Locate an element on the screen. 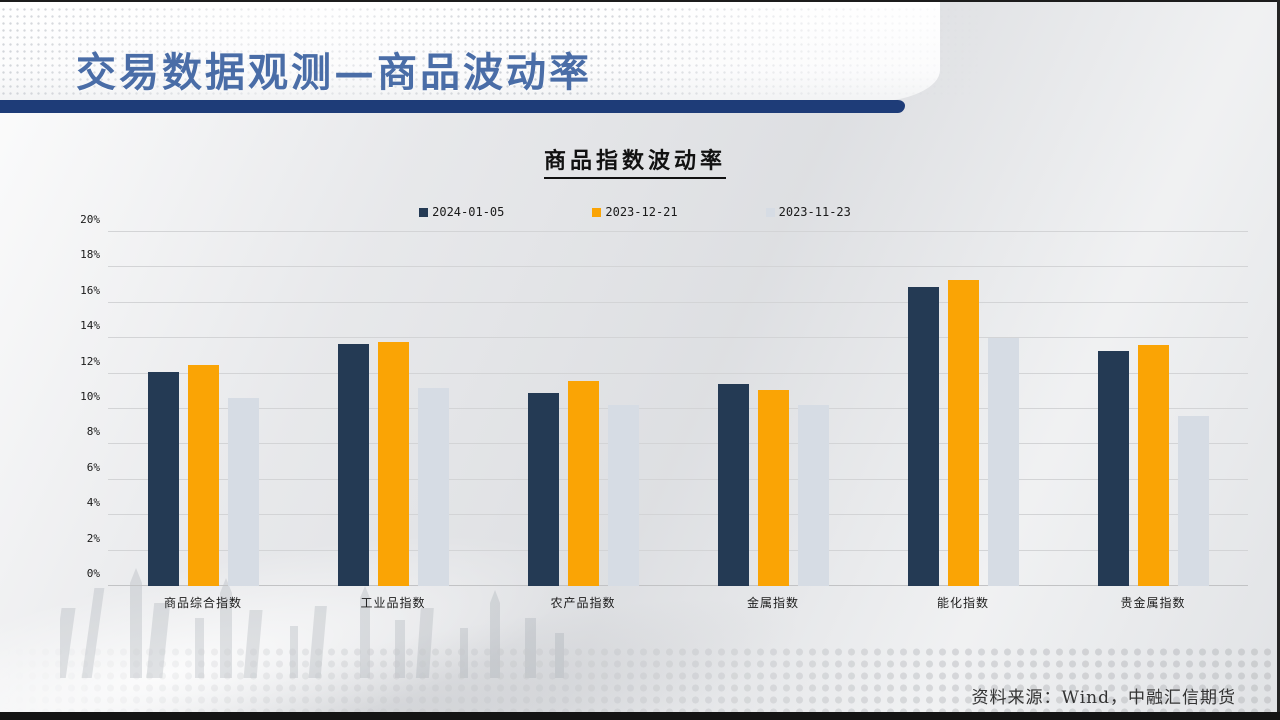  x-axis-category-label: 金属指数 is located at coordinates (772, 603).